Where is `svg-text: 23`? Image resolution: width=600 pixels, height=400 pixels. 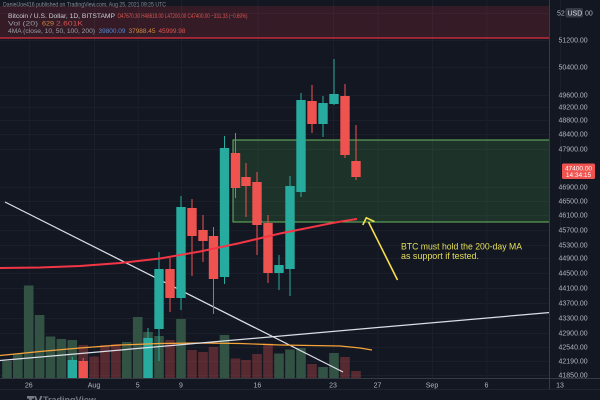 svg-text: 23 is located at coordinates (333, 386).